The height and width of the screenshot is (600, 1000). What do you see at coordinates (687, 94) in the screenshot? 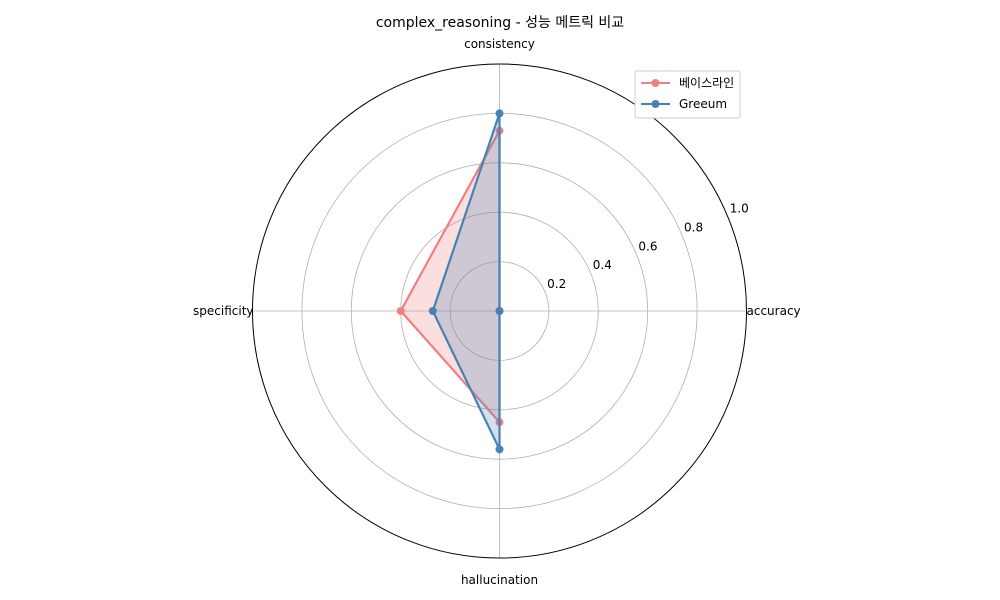
I see `legend: 베이스라인 Greeum` at bounding box center [687, 94].